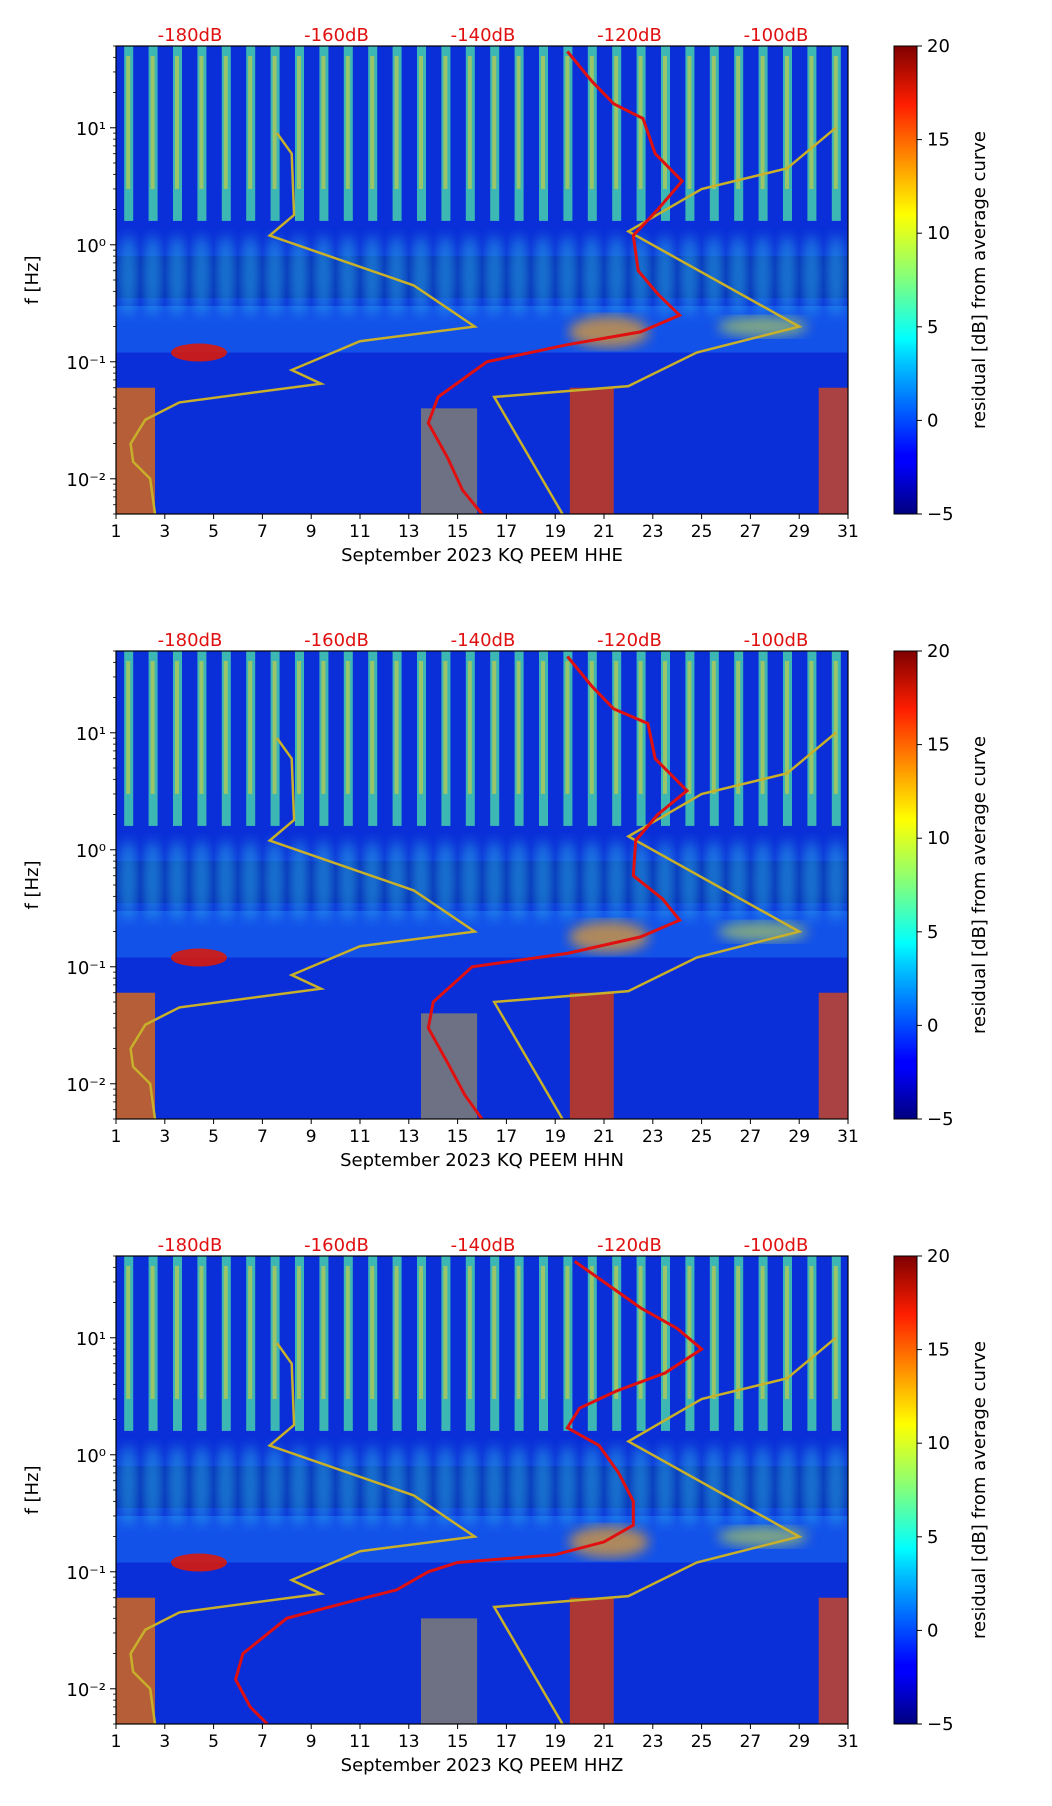 The height and width of the screenshot is (1806, 1052). Describe the element at coordinates (629, 640) in the screenshot. I see `top-db-label: -120dB` at that location.